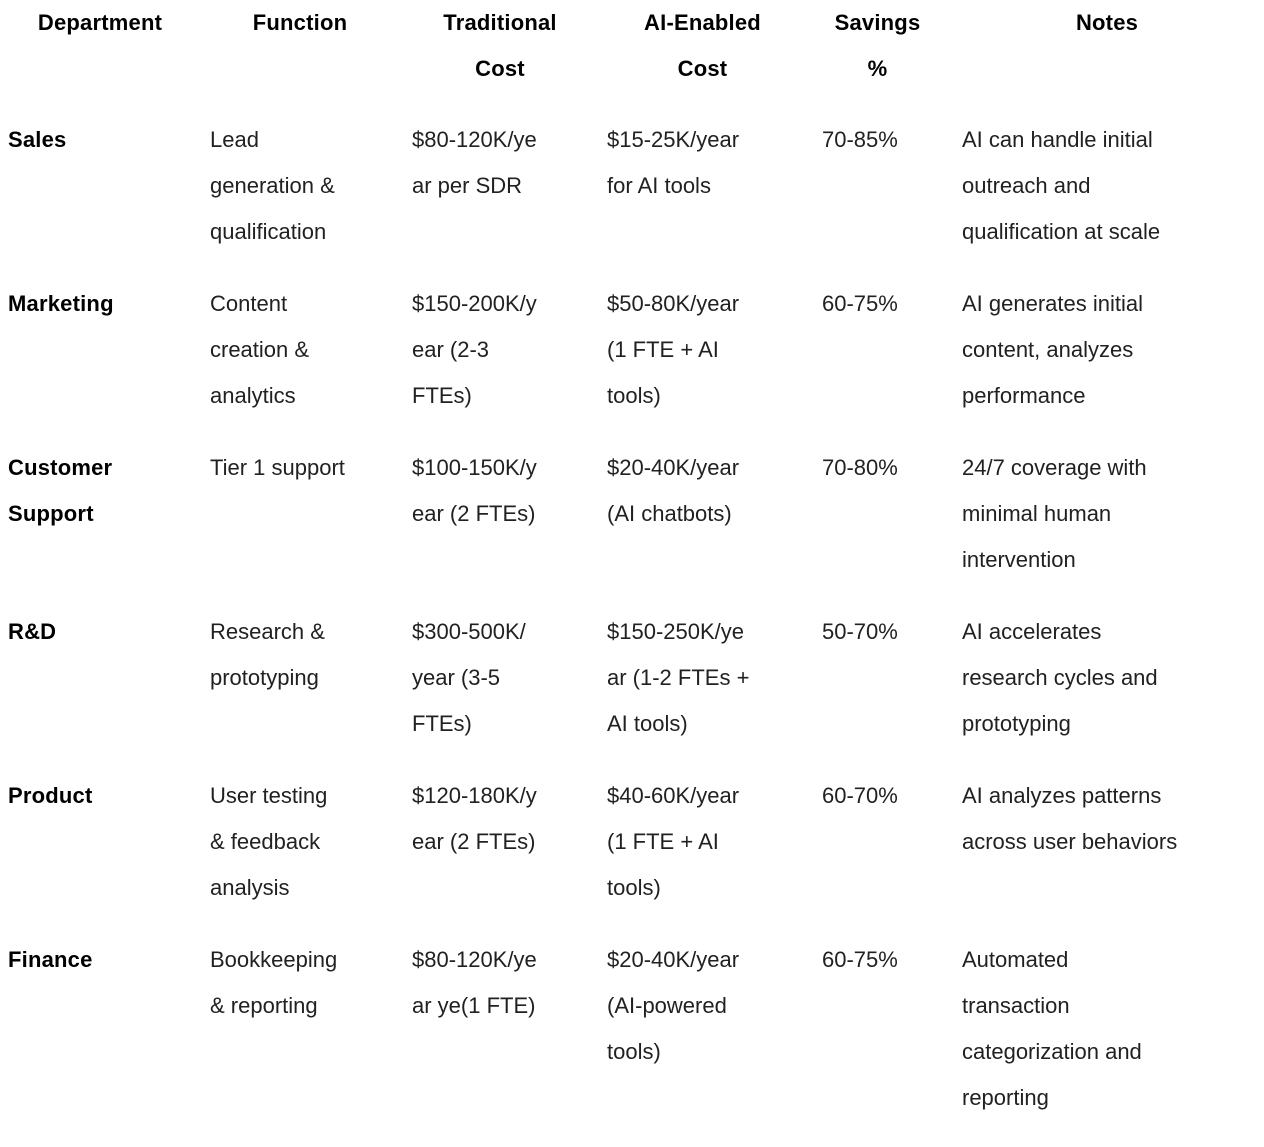 The height and width of the screenshot is (1147, 1264). Describe the element at coordinates (860, 139) in the screenshot. I see `cell-savings: 70-85%` at that location.